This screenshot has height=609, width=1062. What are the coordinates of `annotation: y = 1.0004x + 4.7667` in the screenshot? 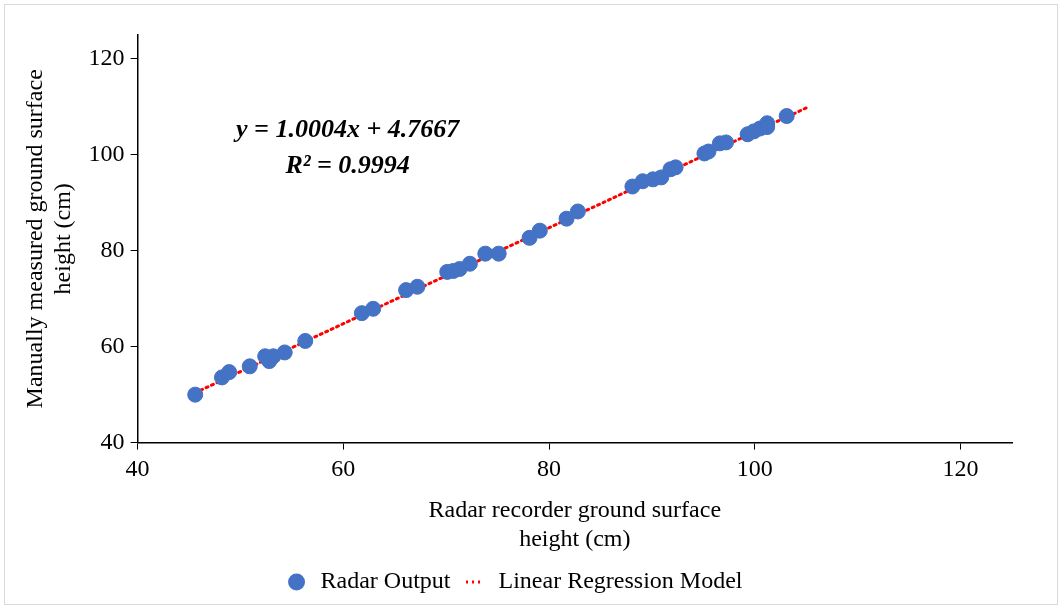 It's located at (347, 128).